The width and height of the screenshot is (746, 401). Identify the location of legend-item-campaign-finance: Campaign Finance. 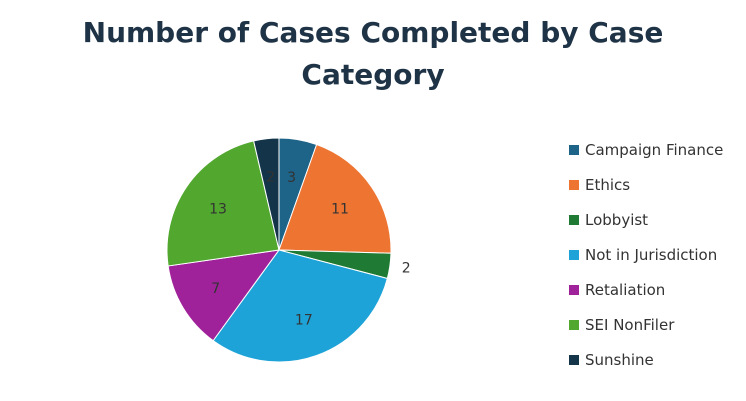
(646, 149).